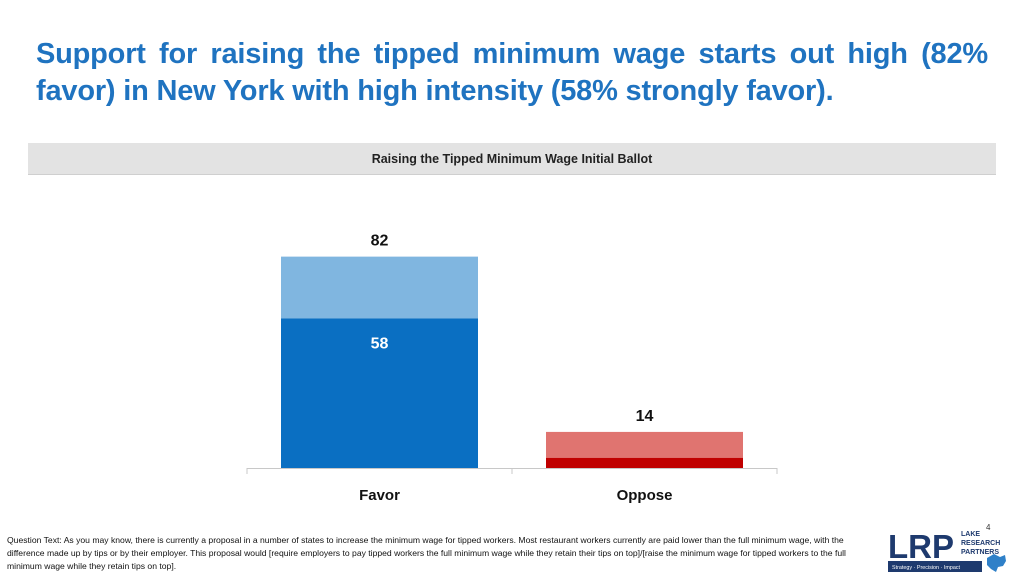  What do you see at coordinates (645, 416) in the screenshot?
I see `data-label-oppose-total: 14` at bounding box center [645, 416].